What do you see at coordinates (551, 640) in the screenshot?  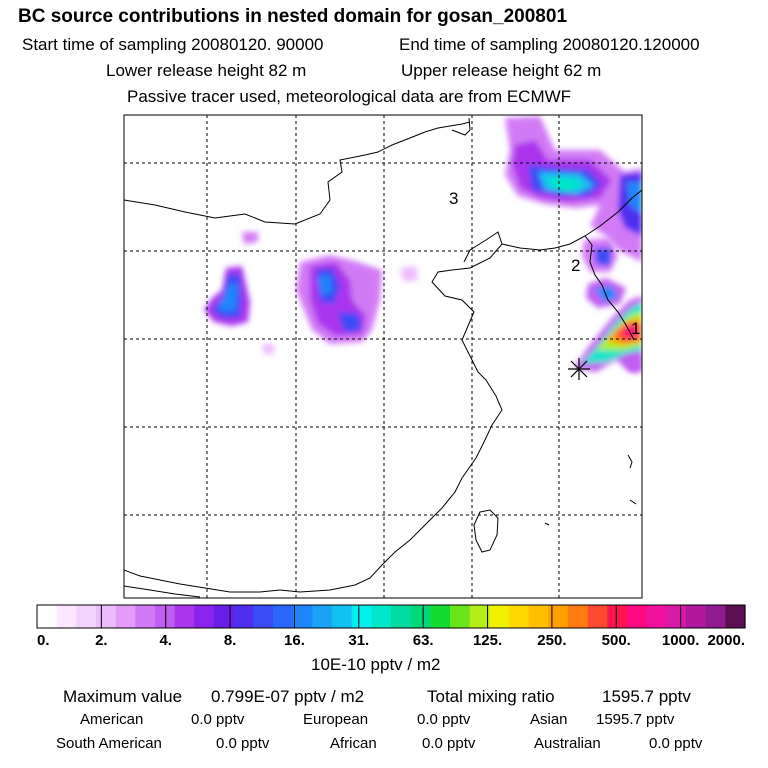 I see `colorbar-tick-label: 250.` at bounding box center [551, 640].